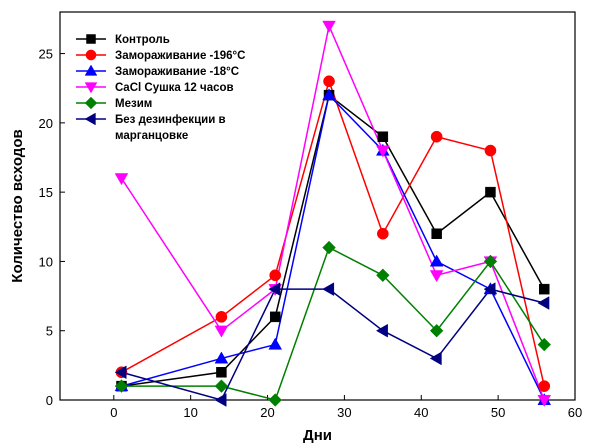 The width and height of the screenshot is (594, 446). What do you see at coordinates (49, 400) in the screenshot?
I see `y-tick-label: 0` at bounding box center [49, 400].